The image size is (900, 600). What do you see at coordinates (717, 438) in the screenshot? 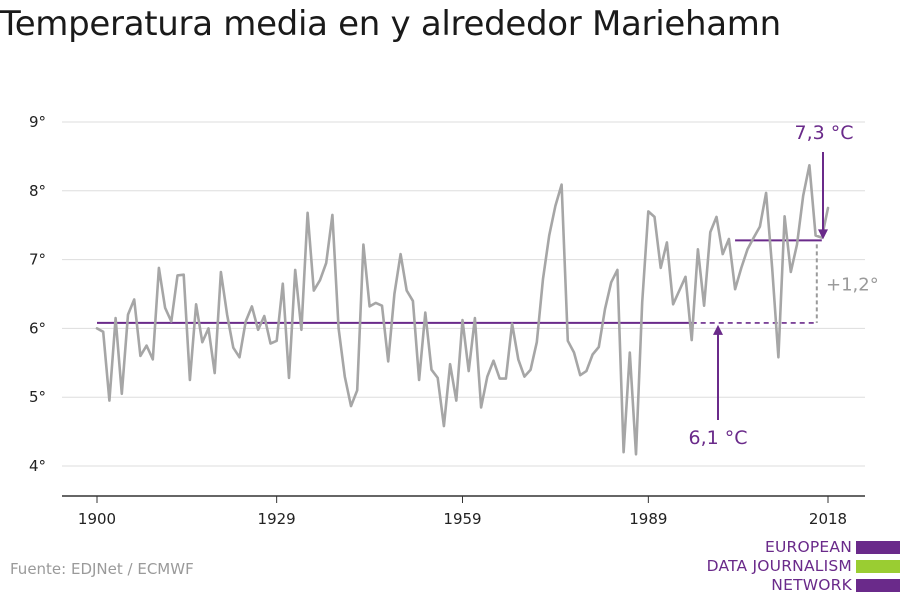
I see `label-baseline-average: 6,1 °C` at bounding box center [717, 438].